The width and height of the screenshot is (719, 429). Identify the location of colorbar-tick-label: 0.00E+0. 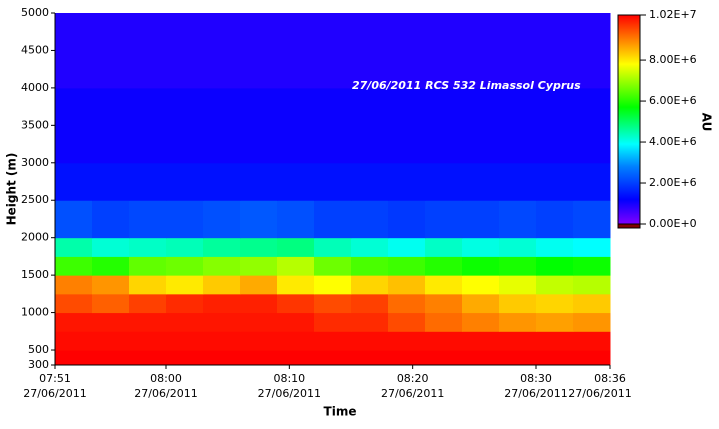
(673, 223).